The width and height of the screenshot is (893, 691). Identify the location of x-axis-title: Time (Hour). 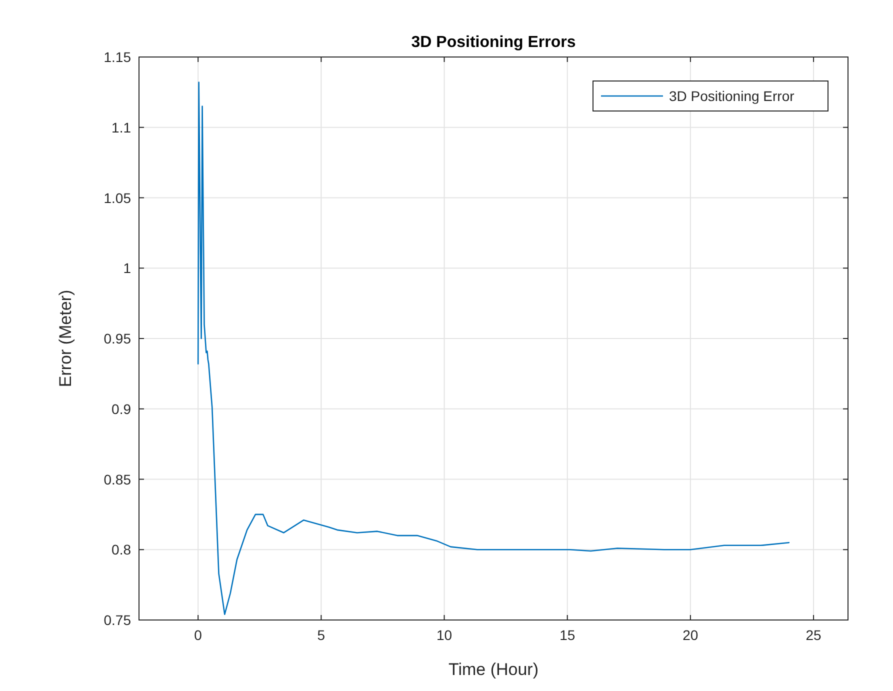
(493, 669).